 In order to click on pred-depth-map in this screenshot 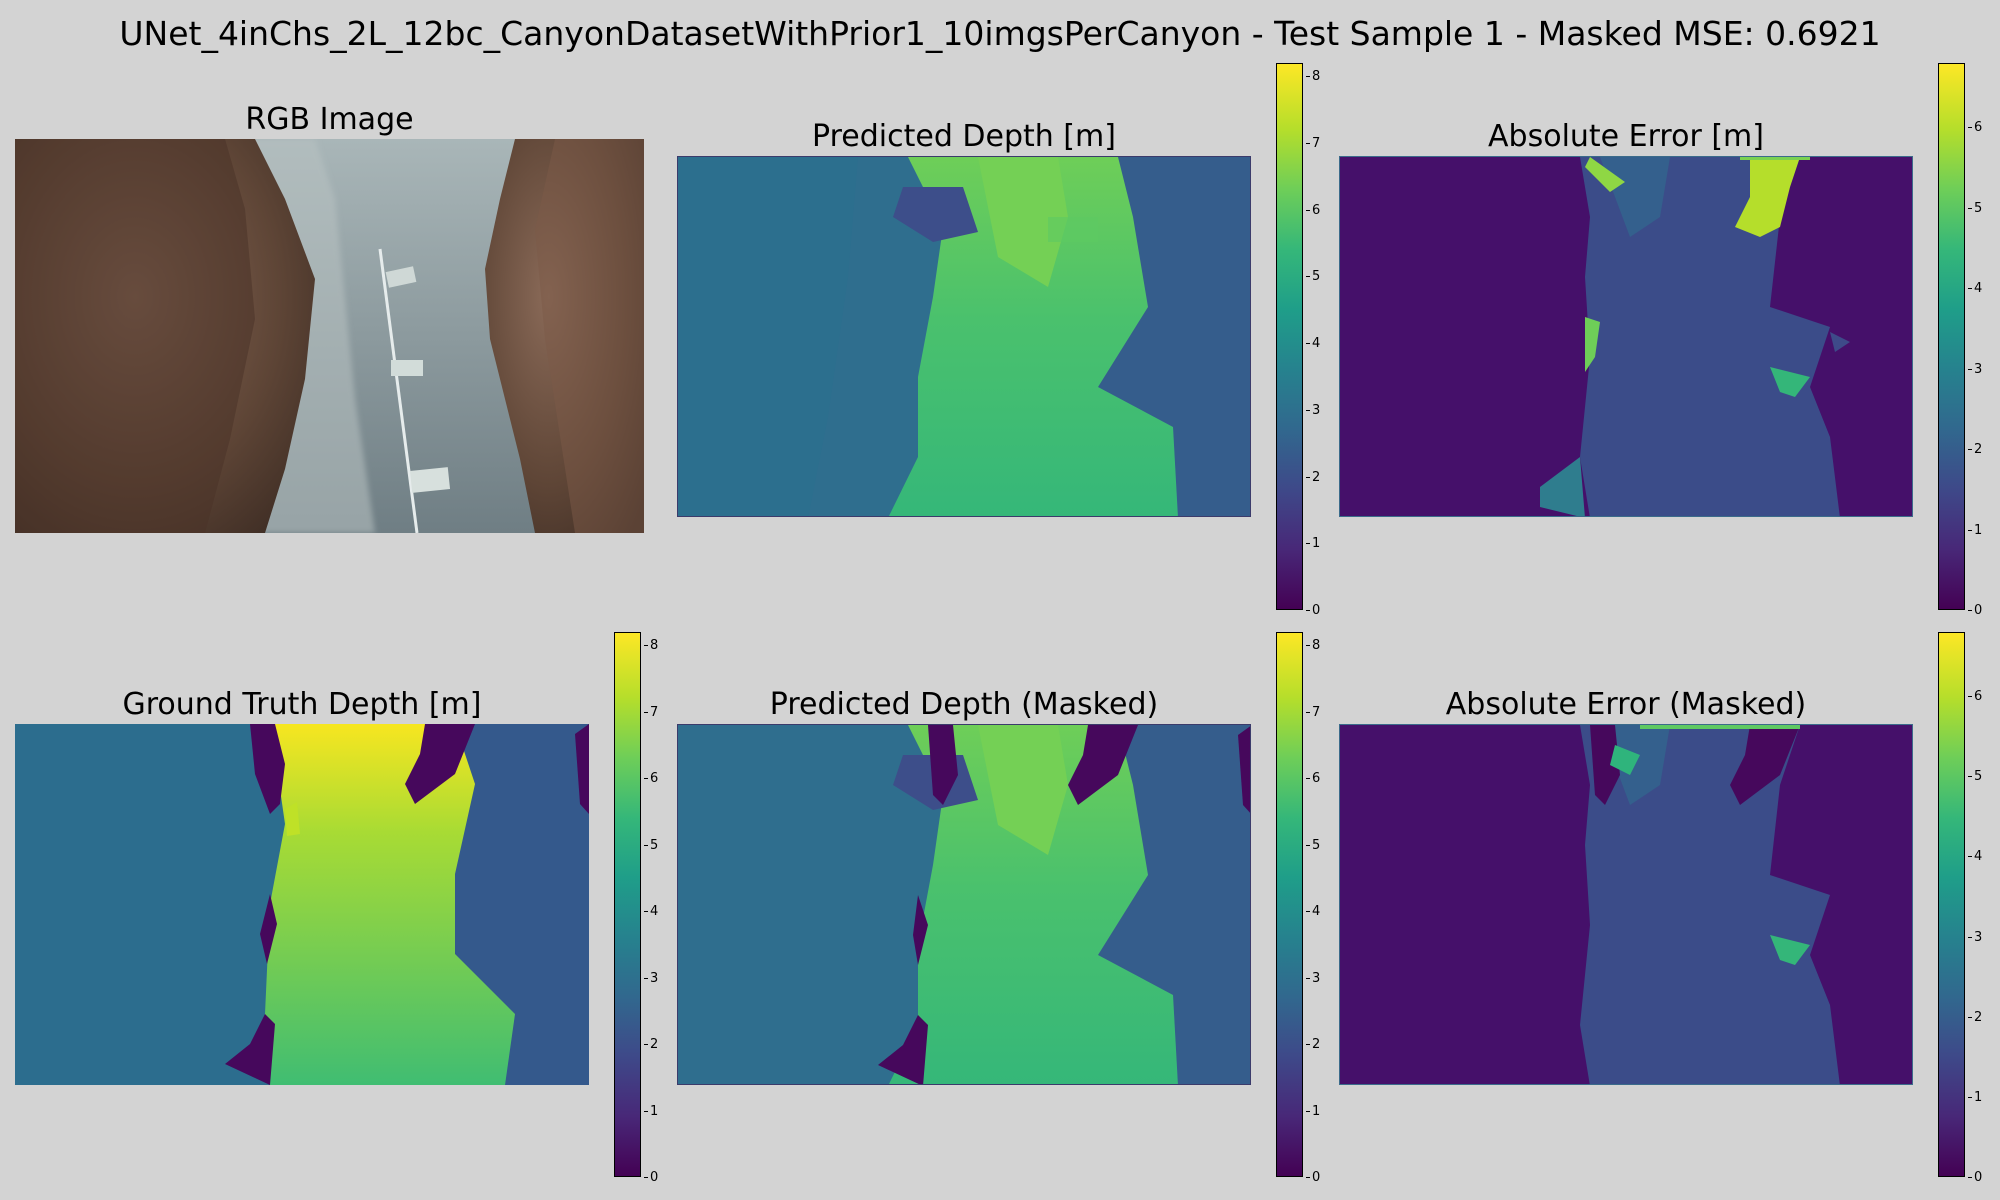, I will do `click(964, 336)`.